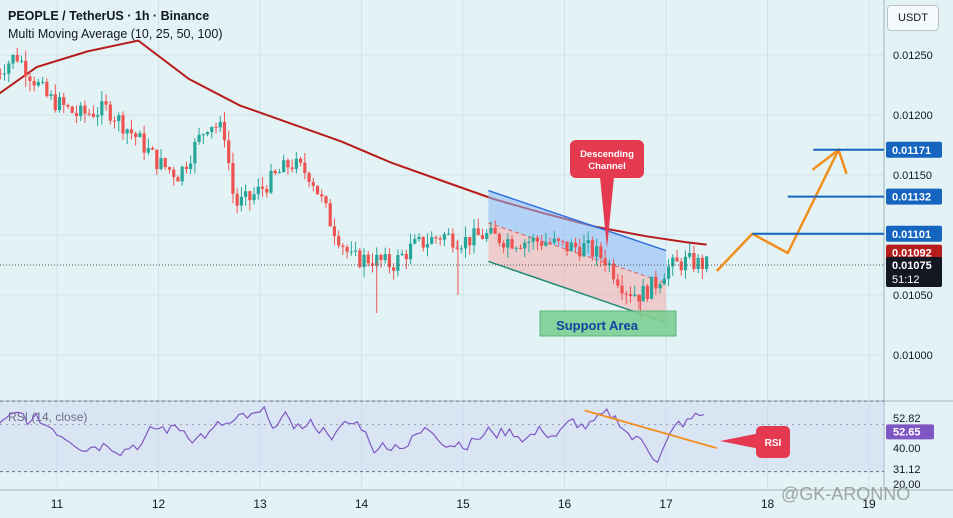  Describe the element at coordinates (606, 166) in the screenshot. I see `descending-channel-label: Channel` at that location.